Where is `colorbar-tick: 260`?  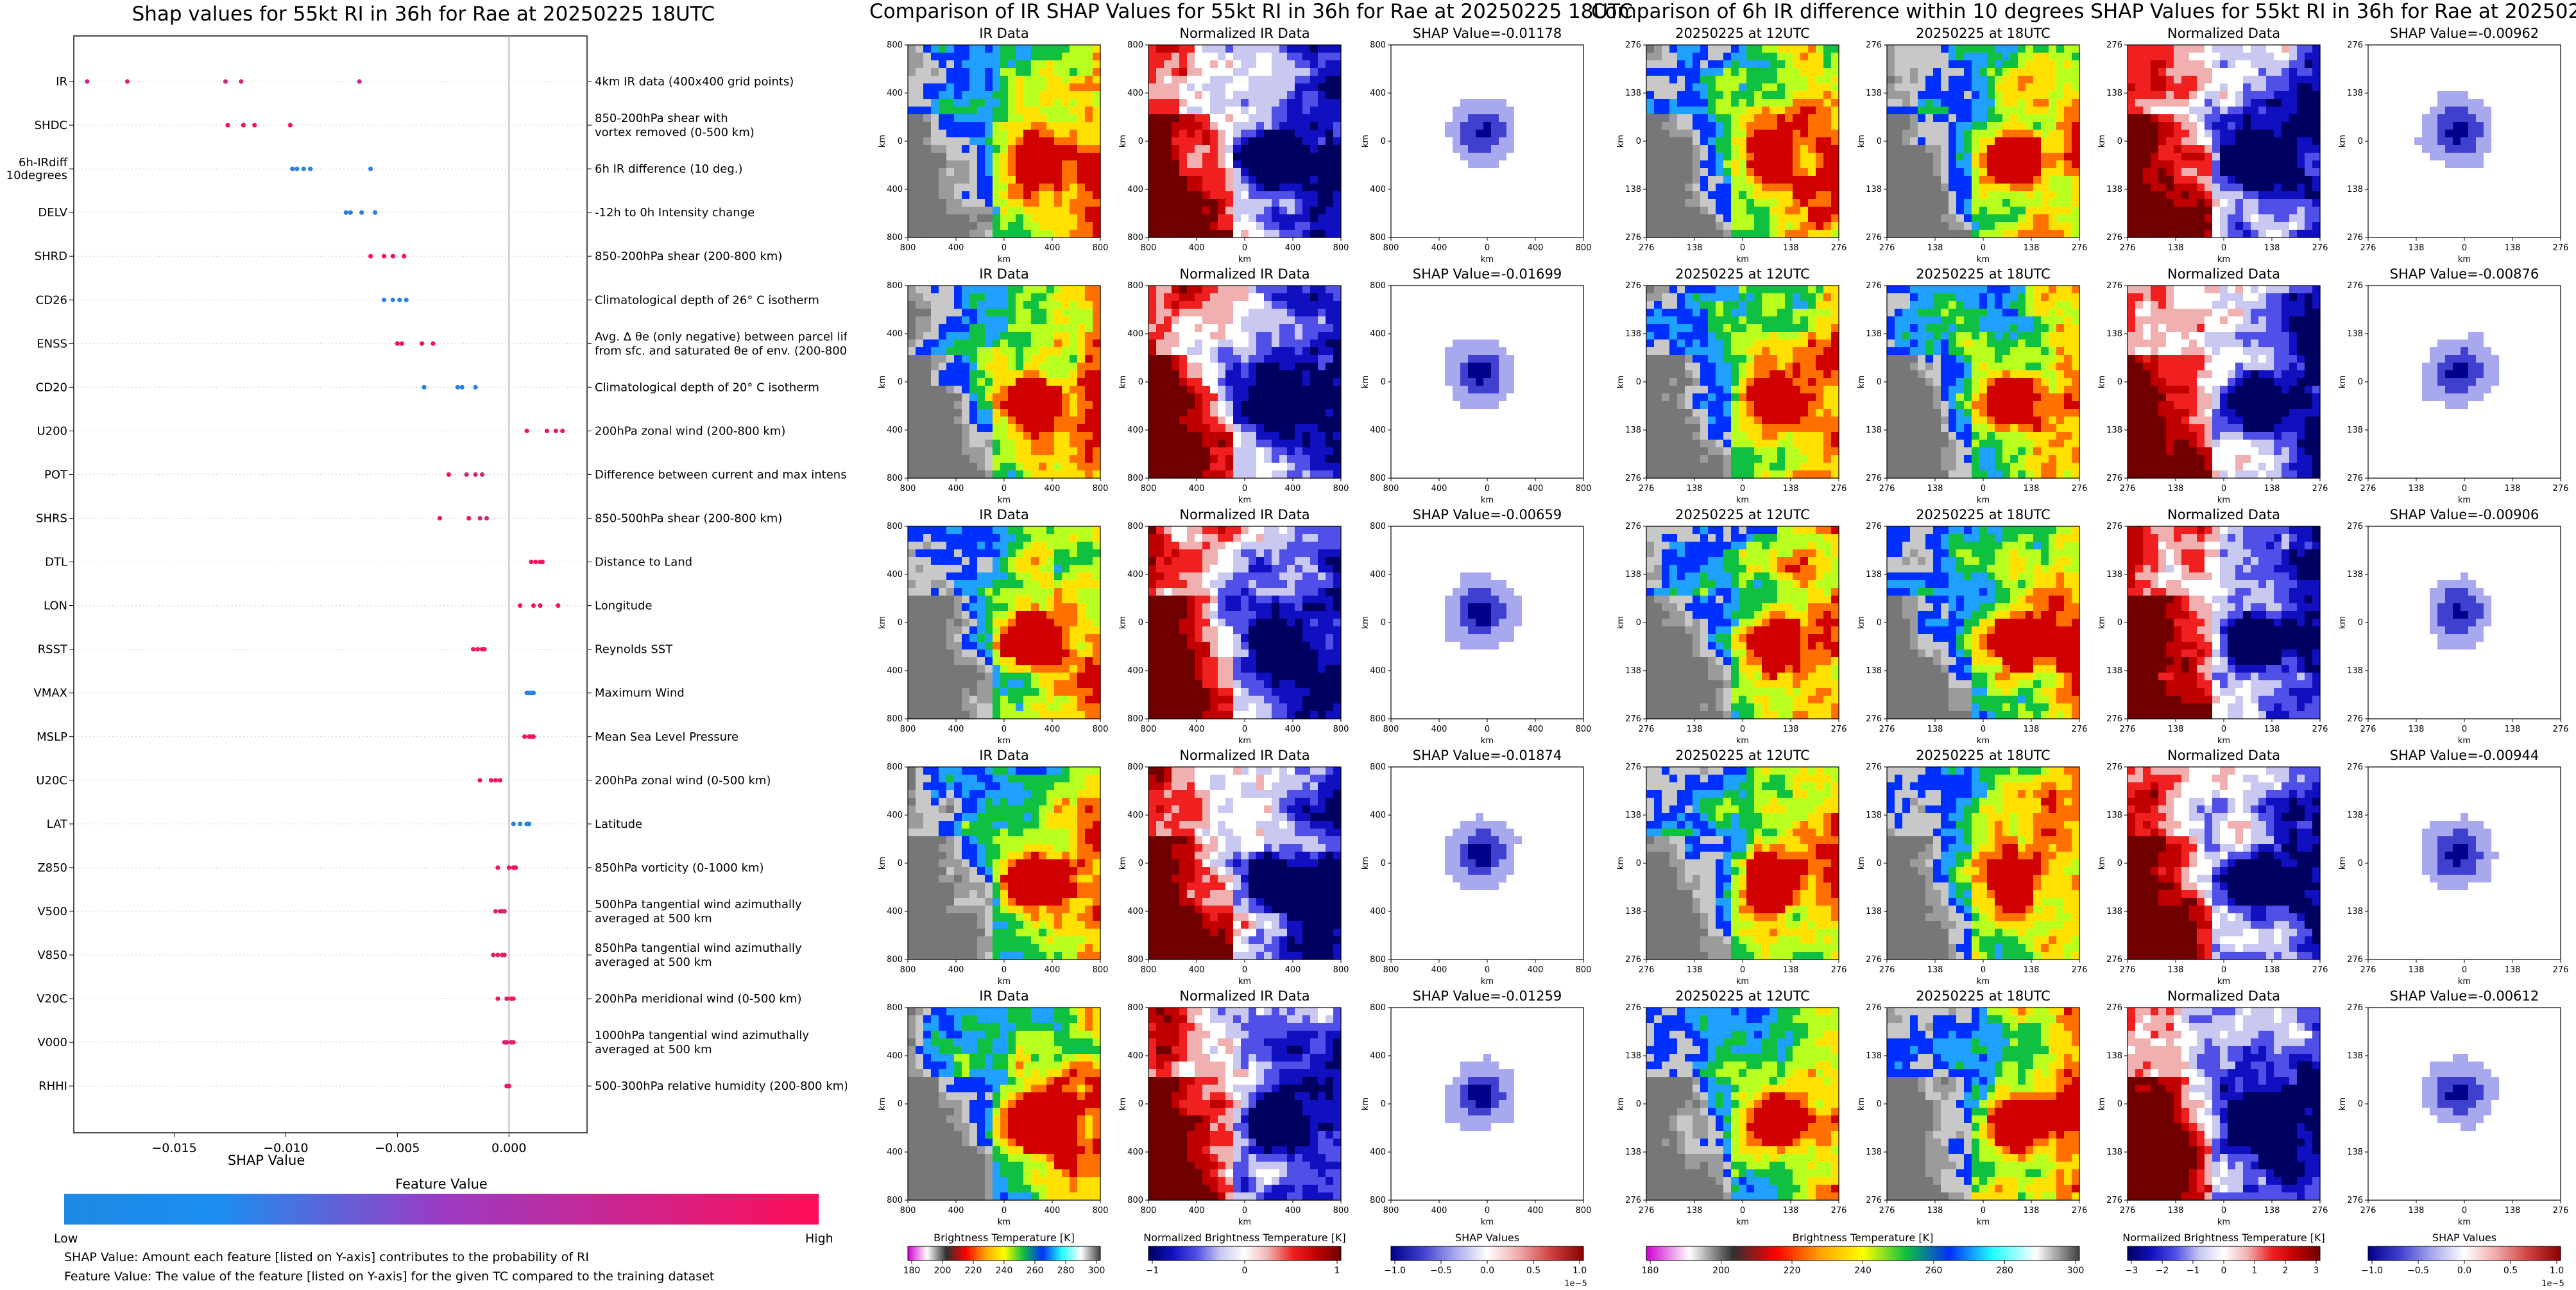 colorbar-tick: 260 is located at coordinates (1035, 1271).